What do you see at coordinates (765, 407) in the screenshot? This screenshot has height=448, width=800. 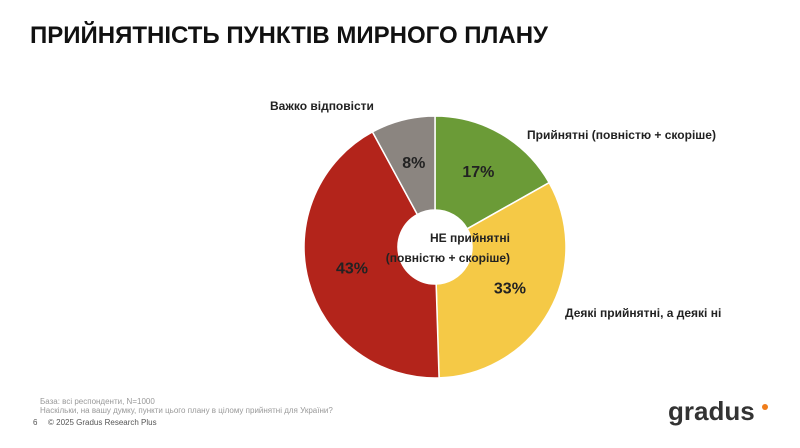 I see `logo-dot` at bounding box center [765, 407].